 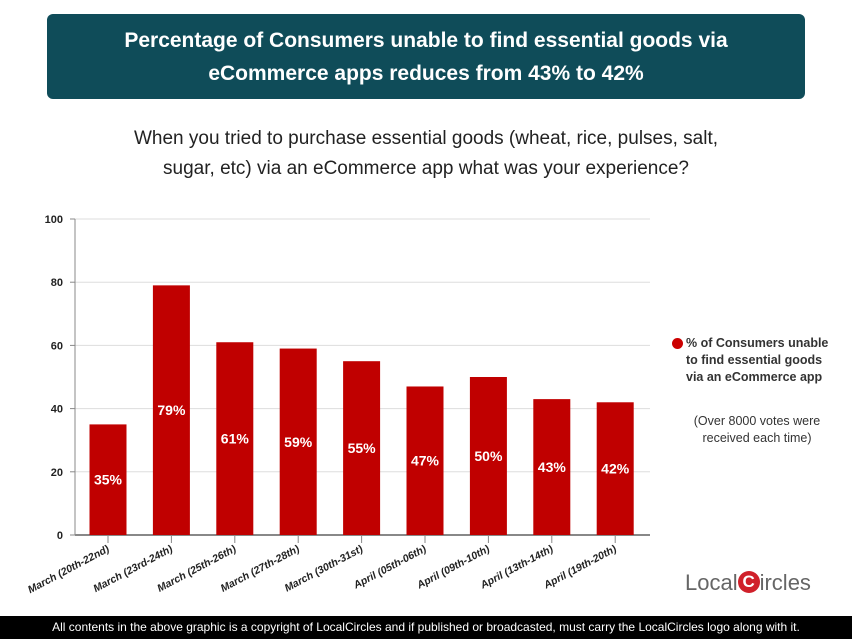 What do you see at coordinates (57, 410) in the screenshot?
I see `y-tick-label: 40` at bounding box center [57, 410].